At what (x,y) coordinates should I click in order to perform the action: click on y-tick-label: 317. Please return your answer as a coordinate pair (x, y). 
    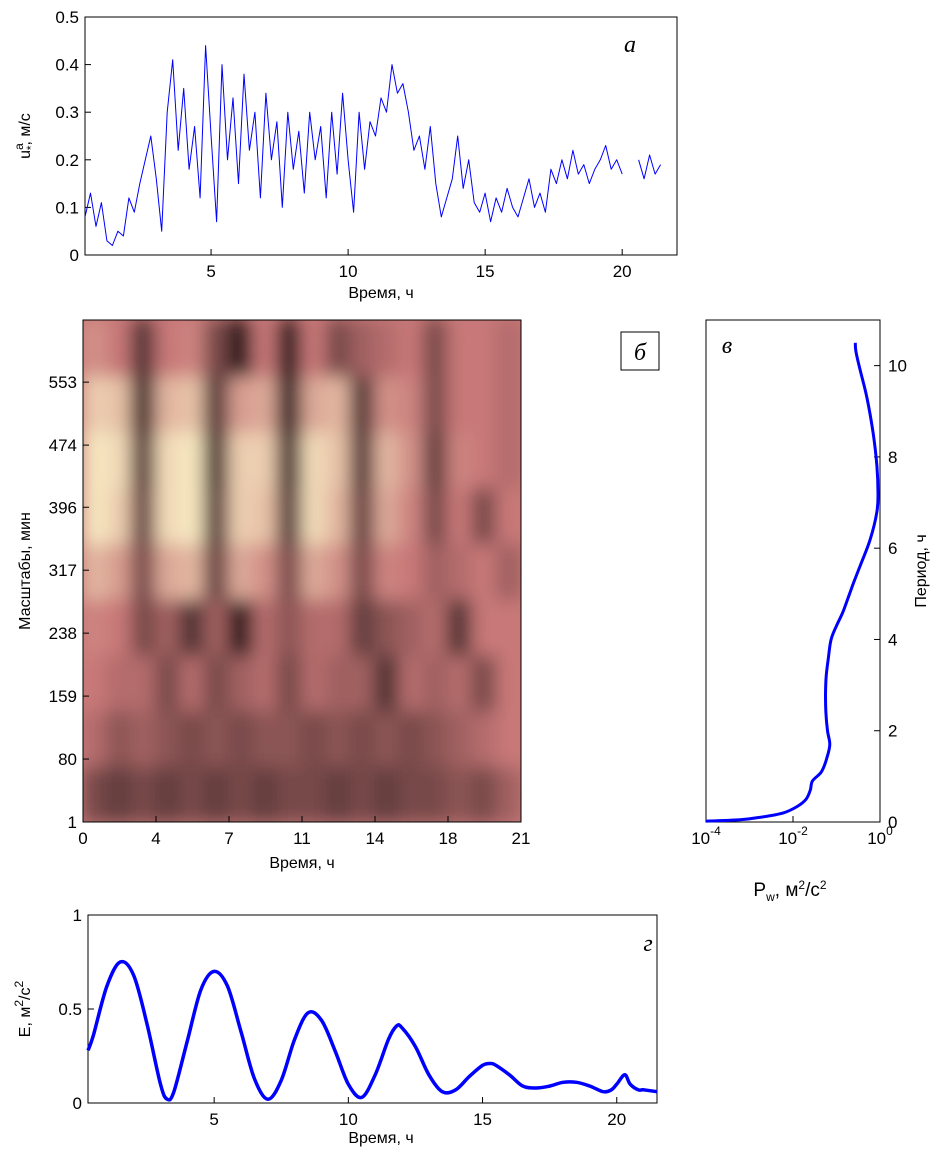
    Looking at the image, I should click on (63, 570).